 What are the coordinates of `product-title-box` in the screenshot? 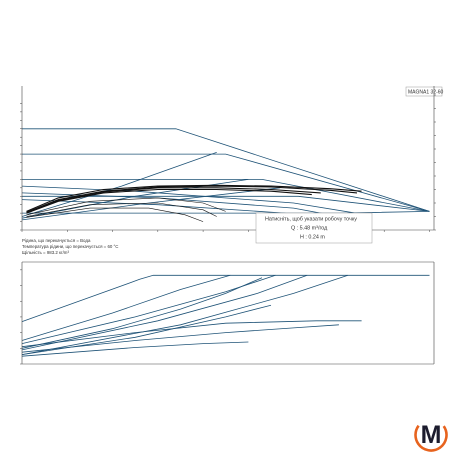 It's located at (424, 91).